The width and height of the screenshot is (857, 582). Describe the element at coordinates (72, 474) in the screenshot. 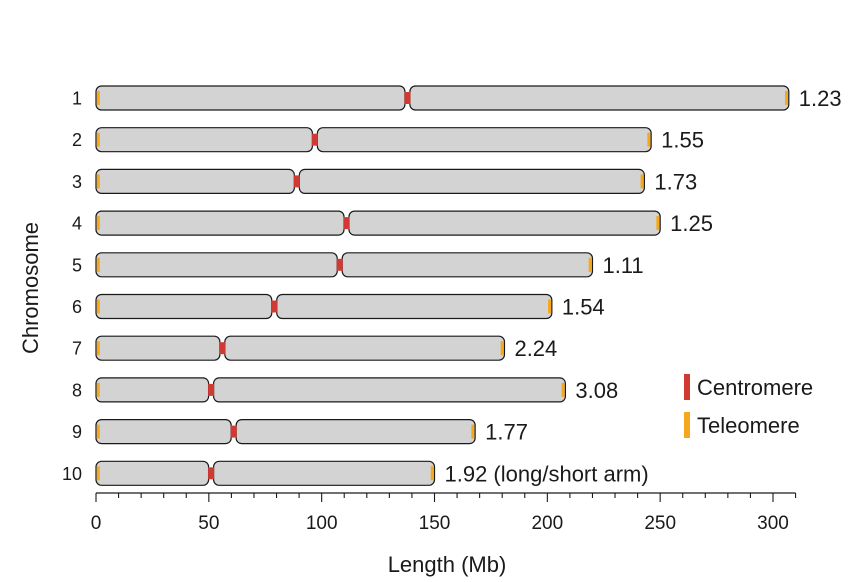

I see `chromosome-label: 10` at that location.